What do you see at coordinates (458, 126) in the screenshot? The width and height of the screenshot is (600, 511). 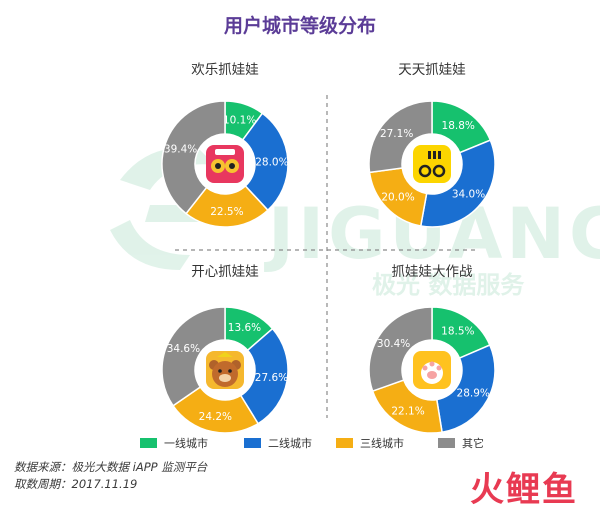 I see `slice-value-label: 18.8%` at bounding box center [458, 126].